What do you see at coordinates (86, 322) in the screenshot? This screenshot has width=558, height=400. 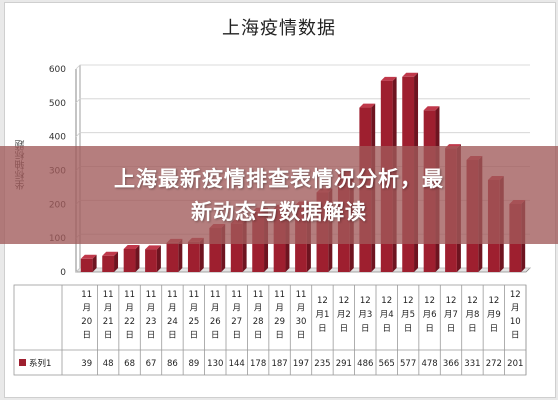 I see `x-tick-label: 20` at bounding box center [86, 322].